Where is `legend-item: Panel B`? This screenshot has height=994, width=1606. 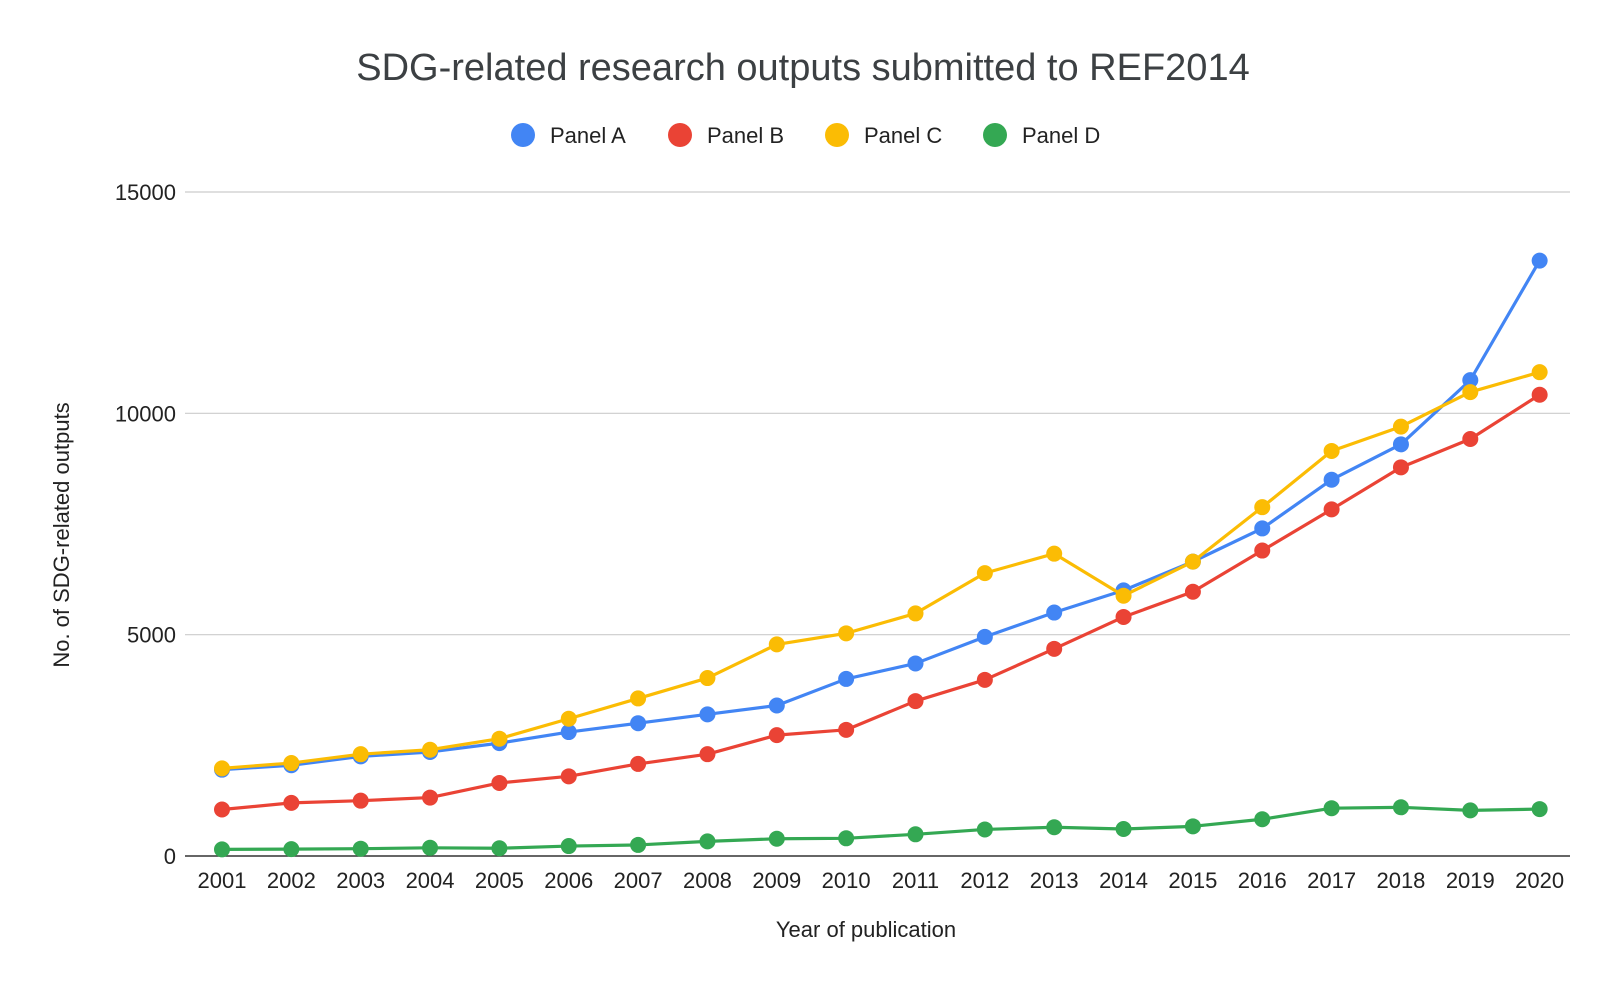
legend-item: Panel B is located at coordinates (726, 135).